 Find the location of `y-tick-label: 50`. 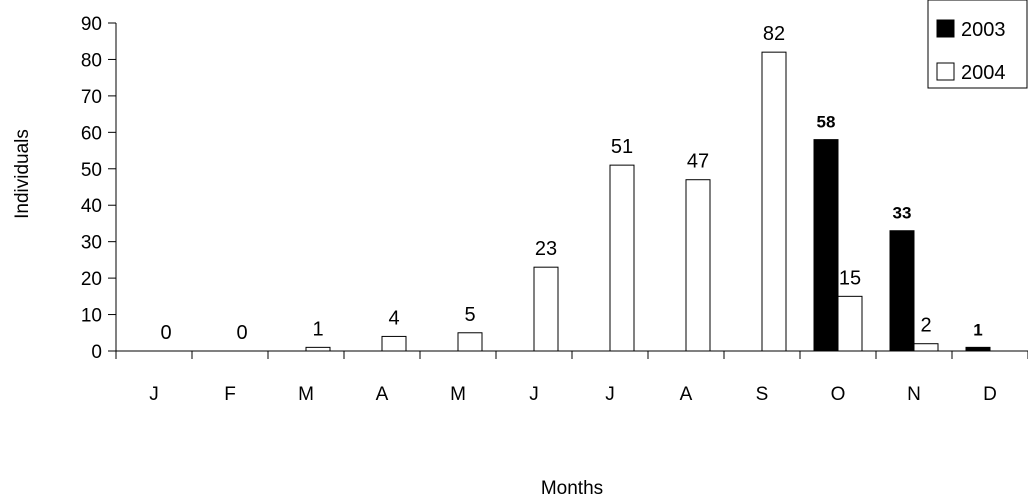

y-tick-label: 50 is located at coordinates (91, 170).